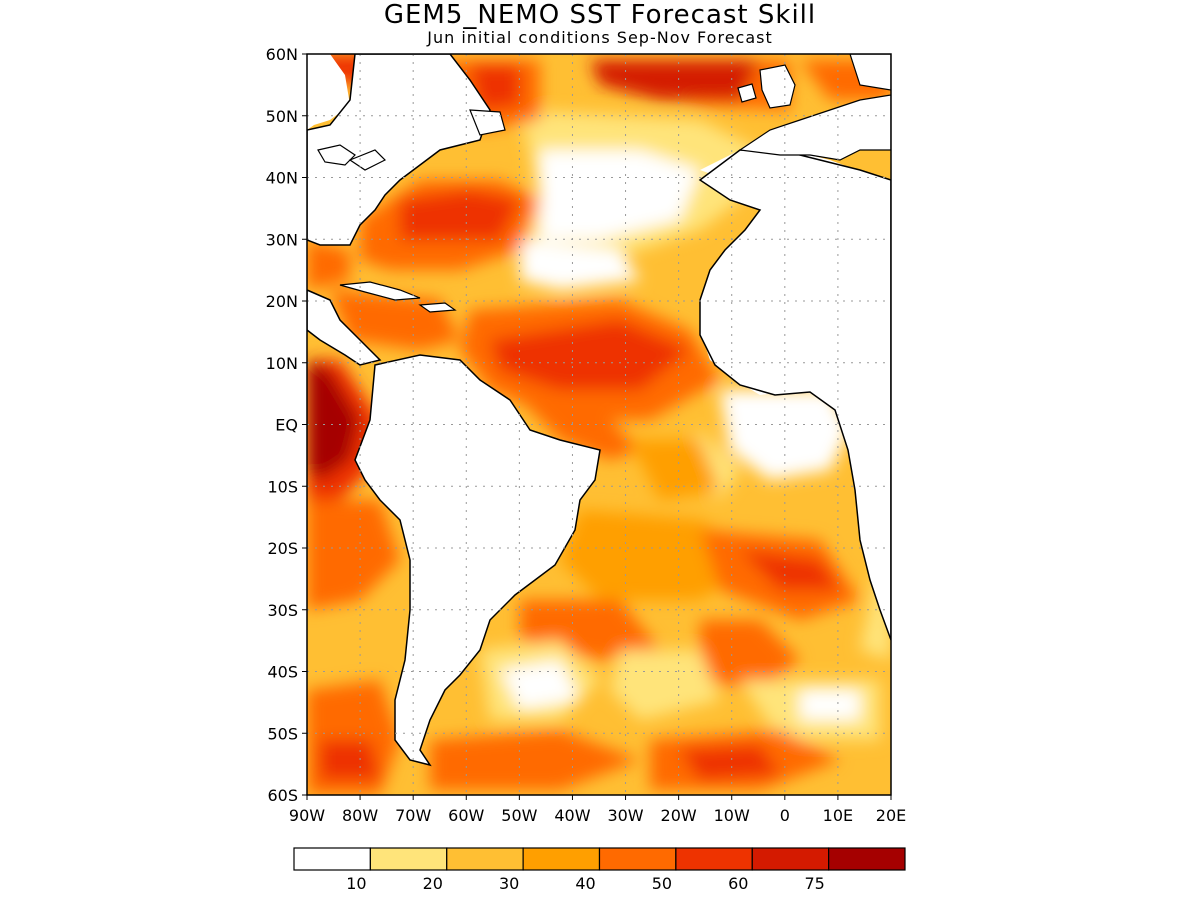 This screenshot has height=900, width=1200. Describe the element at coordinates (282, 54) in the screenshot. I see `lat-tick-label: 60N` at that location.